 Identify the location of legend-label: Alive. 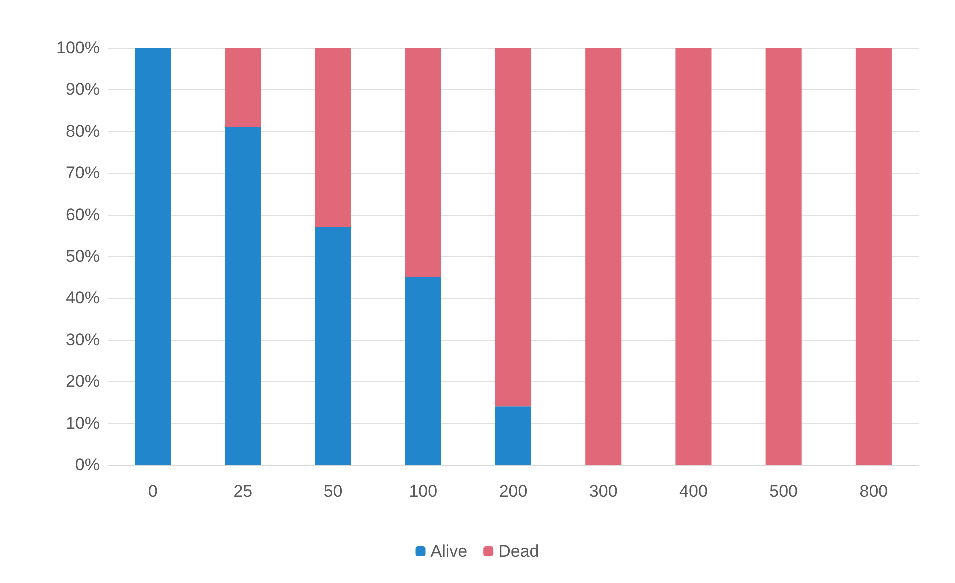
(449, 551).